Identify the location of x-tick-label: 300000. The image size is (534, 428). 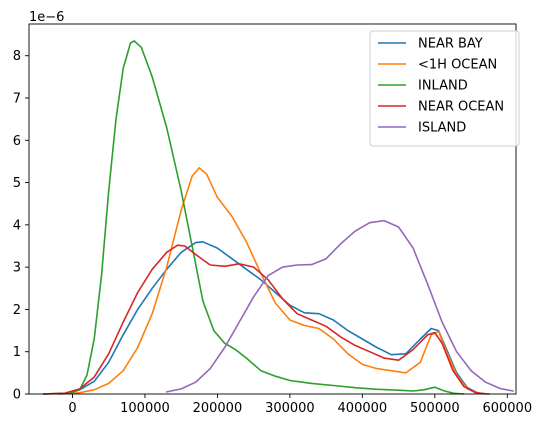
(290, 408).